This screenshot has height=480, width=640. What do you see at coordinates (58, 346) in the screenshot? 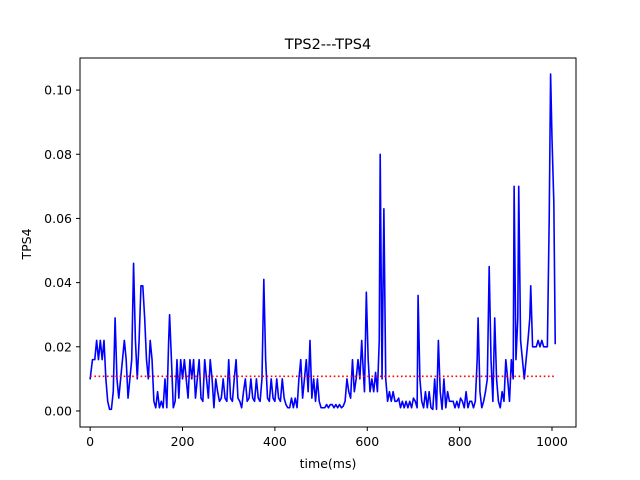
I see `y-tick-label: 0.02` at bounding box center [58, 346].